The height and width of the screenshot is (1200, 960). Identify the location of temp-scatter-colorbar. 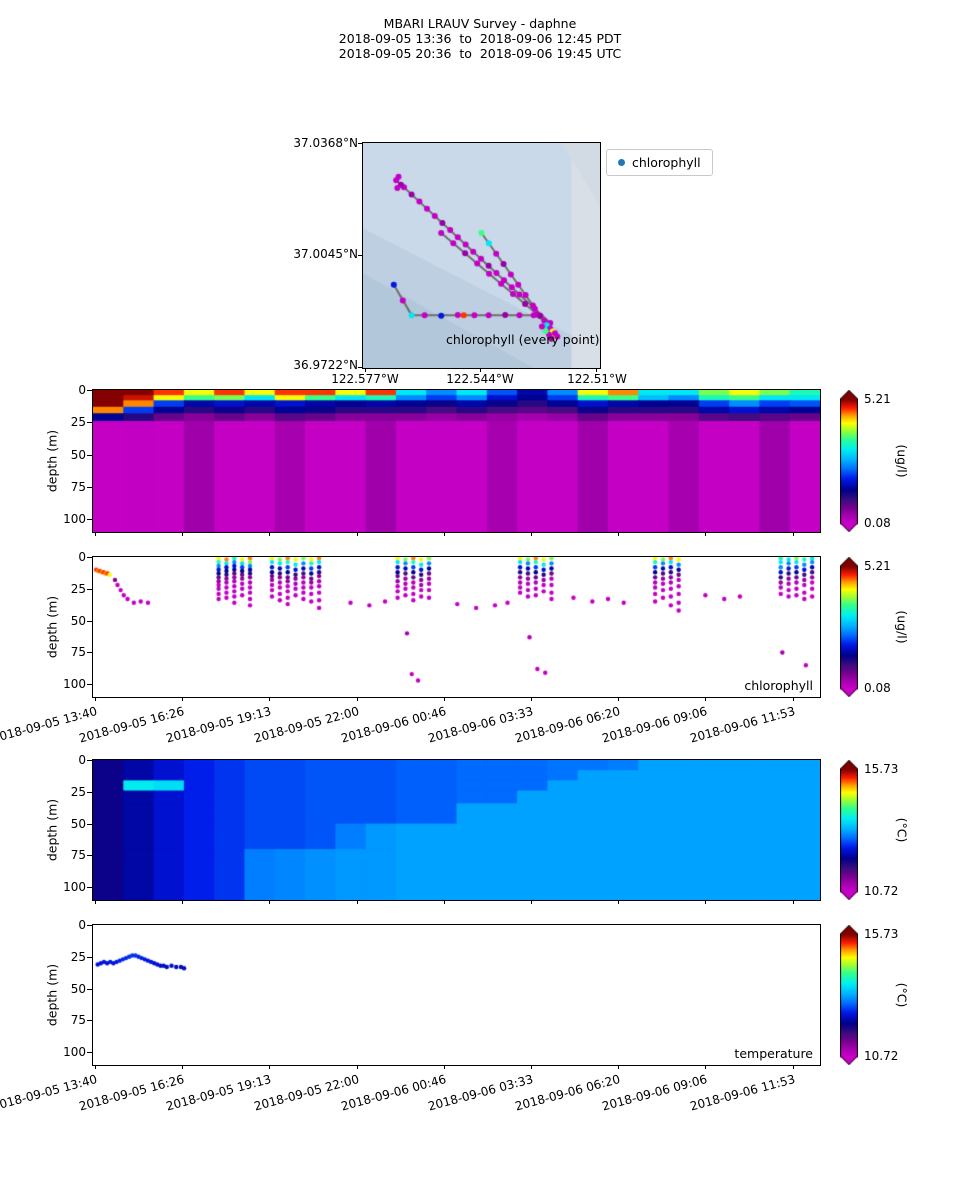
(849, 995).